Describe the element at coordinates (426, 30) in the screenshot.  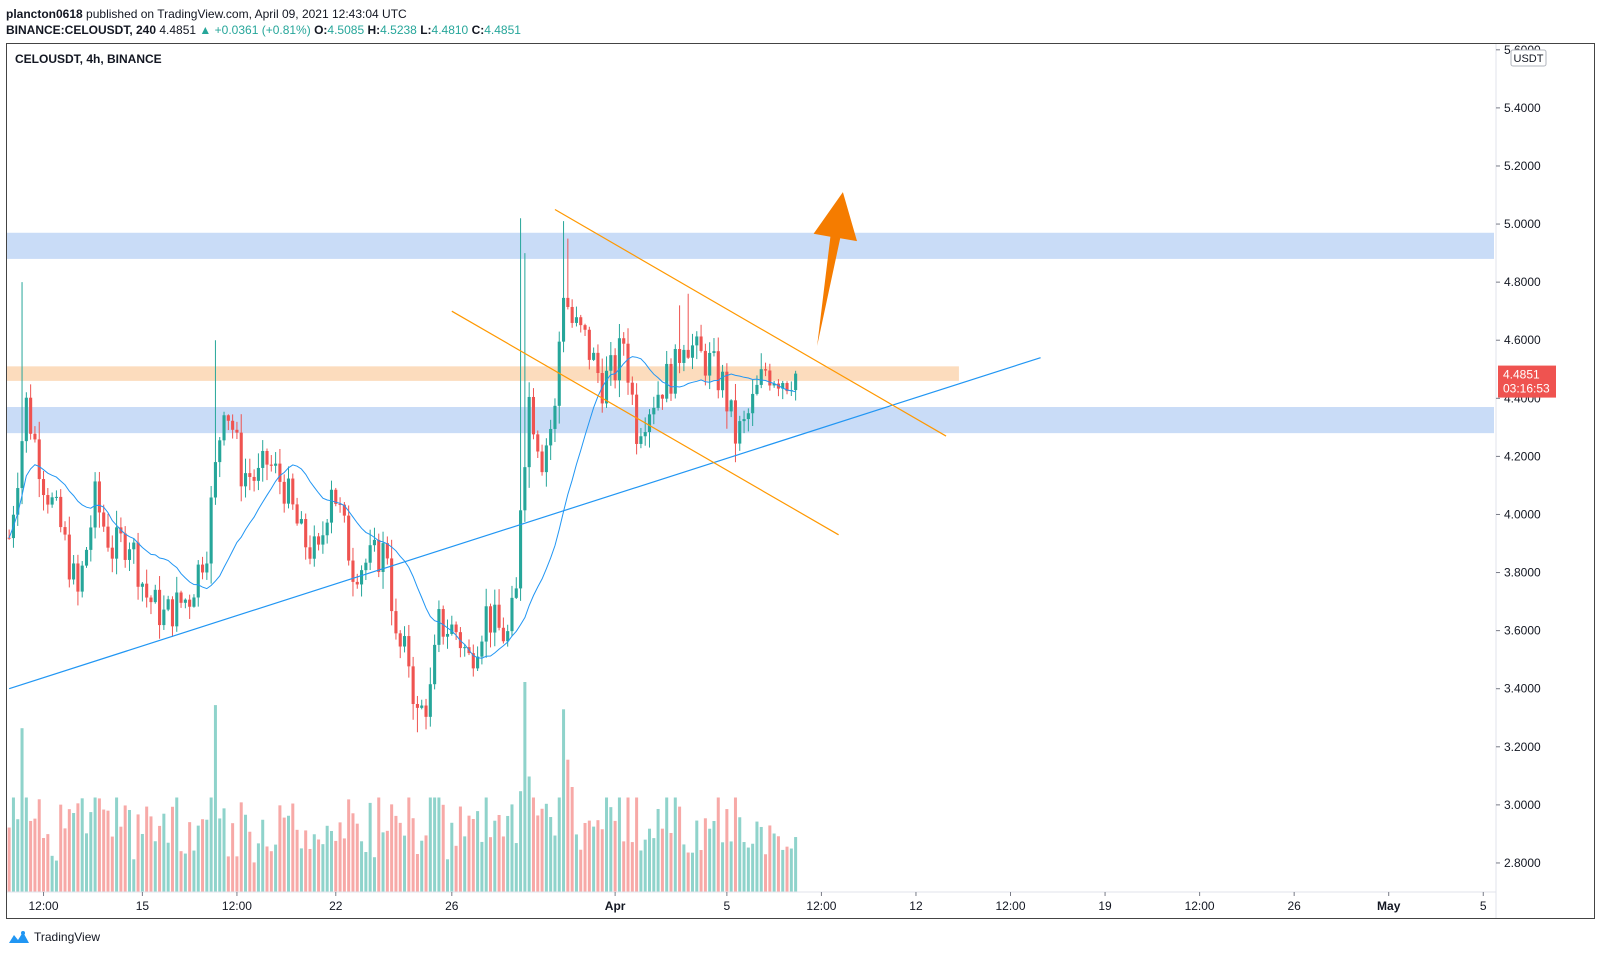
I see `low-label: L:` at that location.